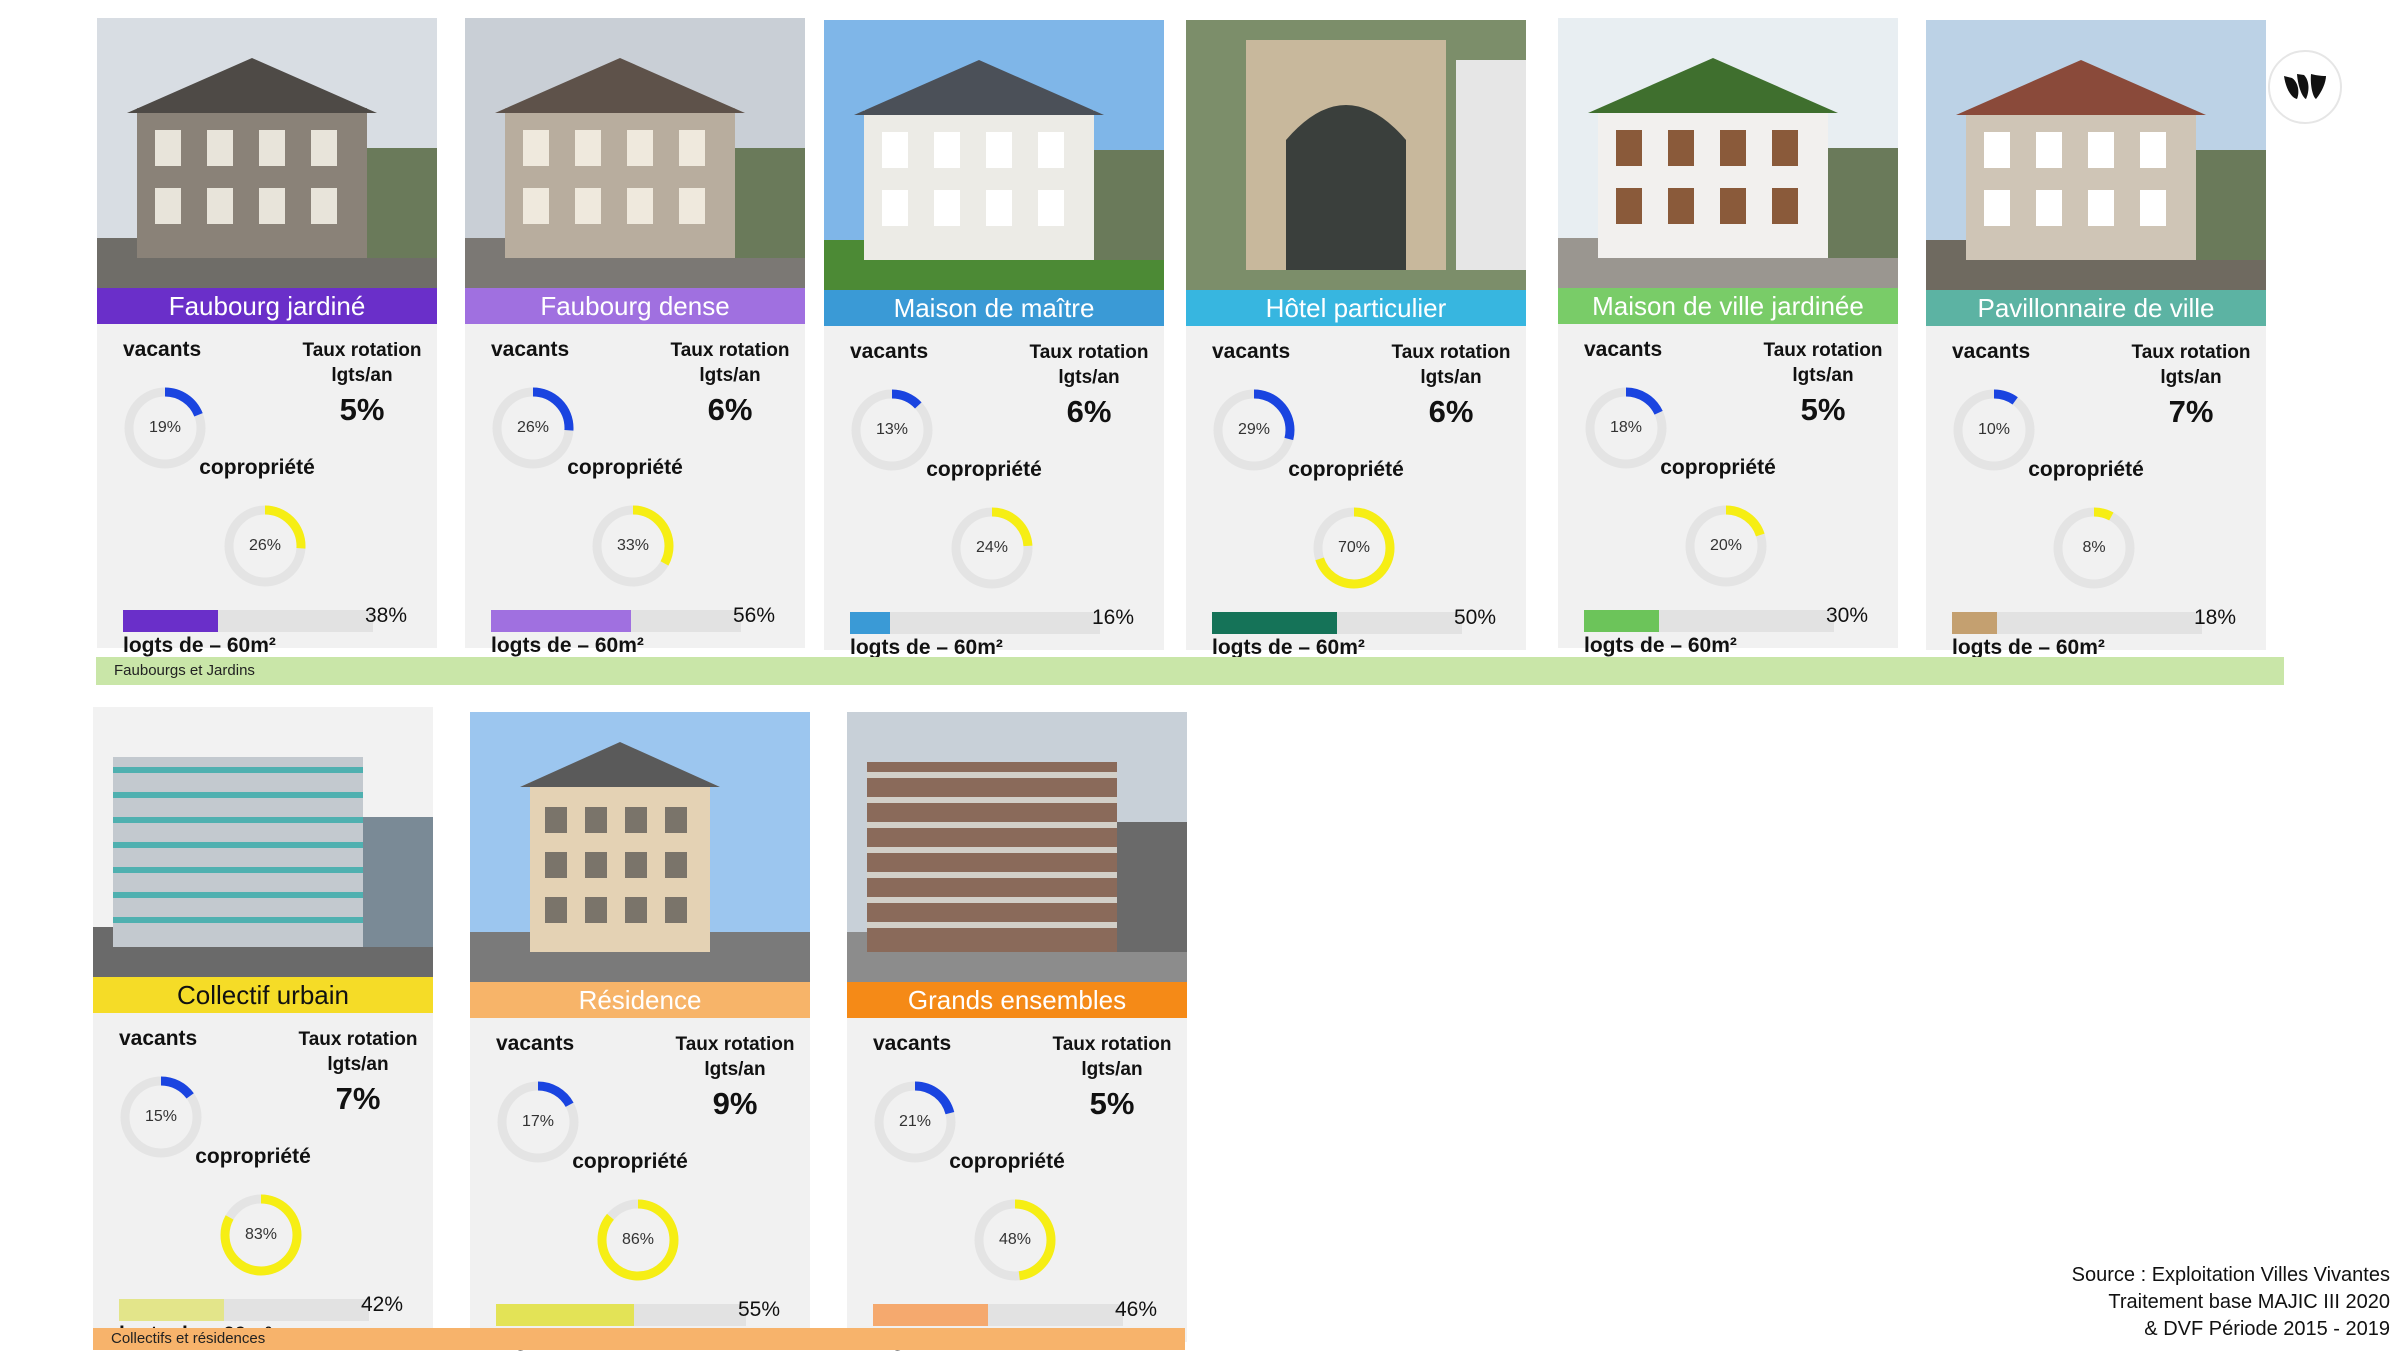  What do you see at coordinates (1356, 308) in the screenshot?
I see `typology-title: Hôtel particulier` at bounding box center [1356, 308].